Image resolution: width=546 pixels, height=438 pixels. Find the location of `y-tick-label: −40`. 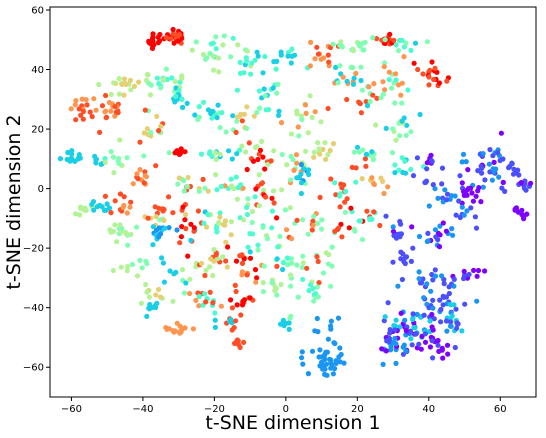

y-tick-label: −40 is located at coordinates (33, 308).